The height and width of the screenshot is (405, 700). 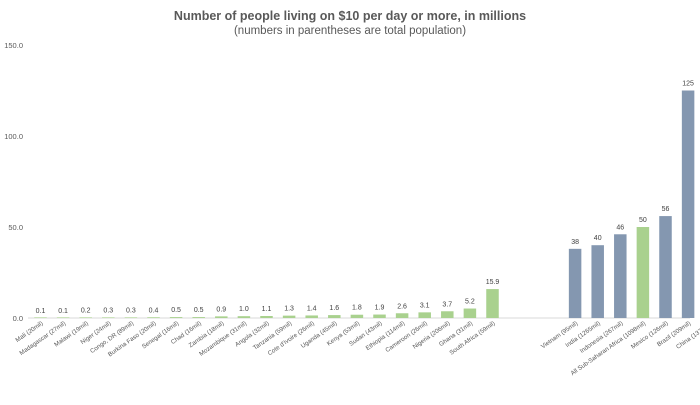 I want to click on bar-value-label: 1.4, so click(x=312, y=308).